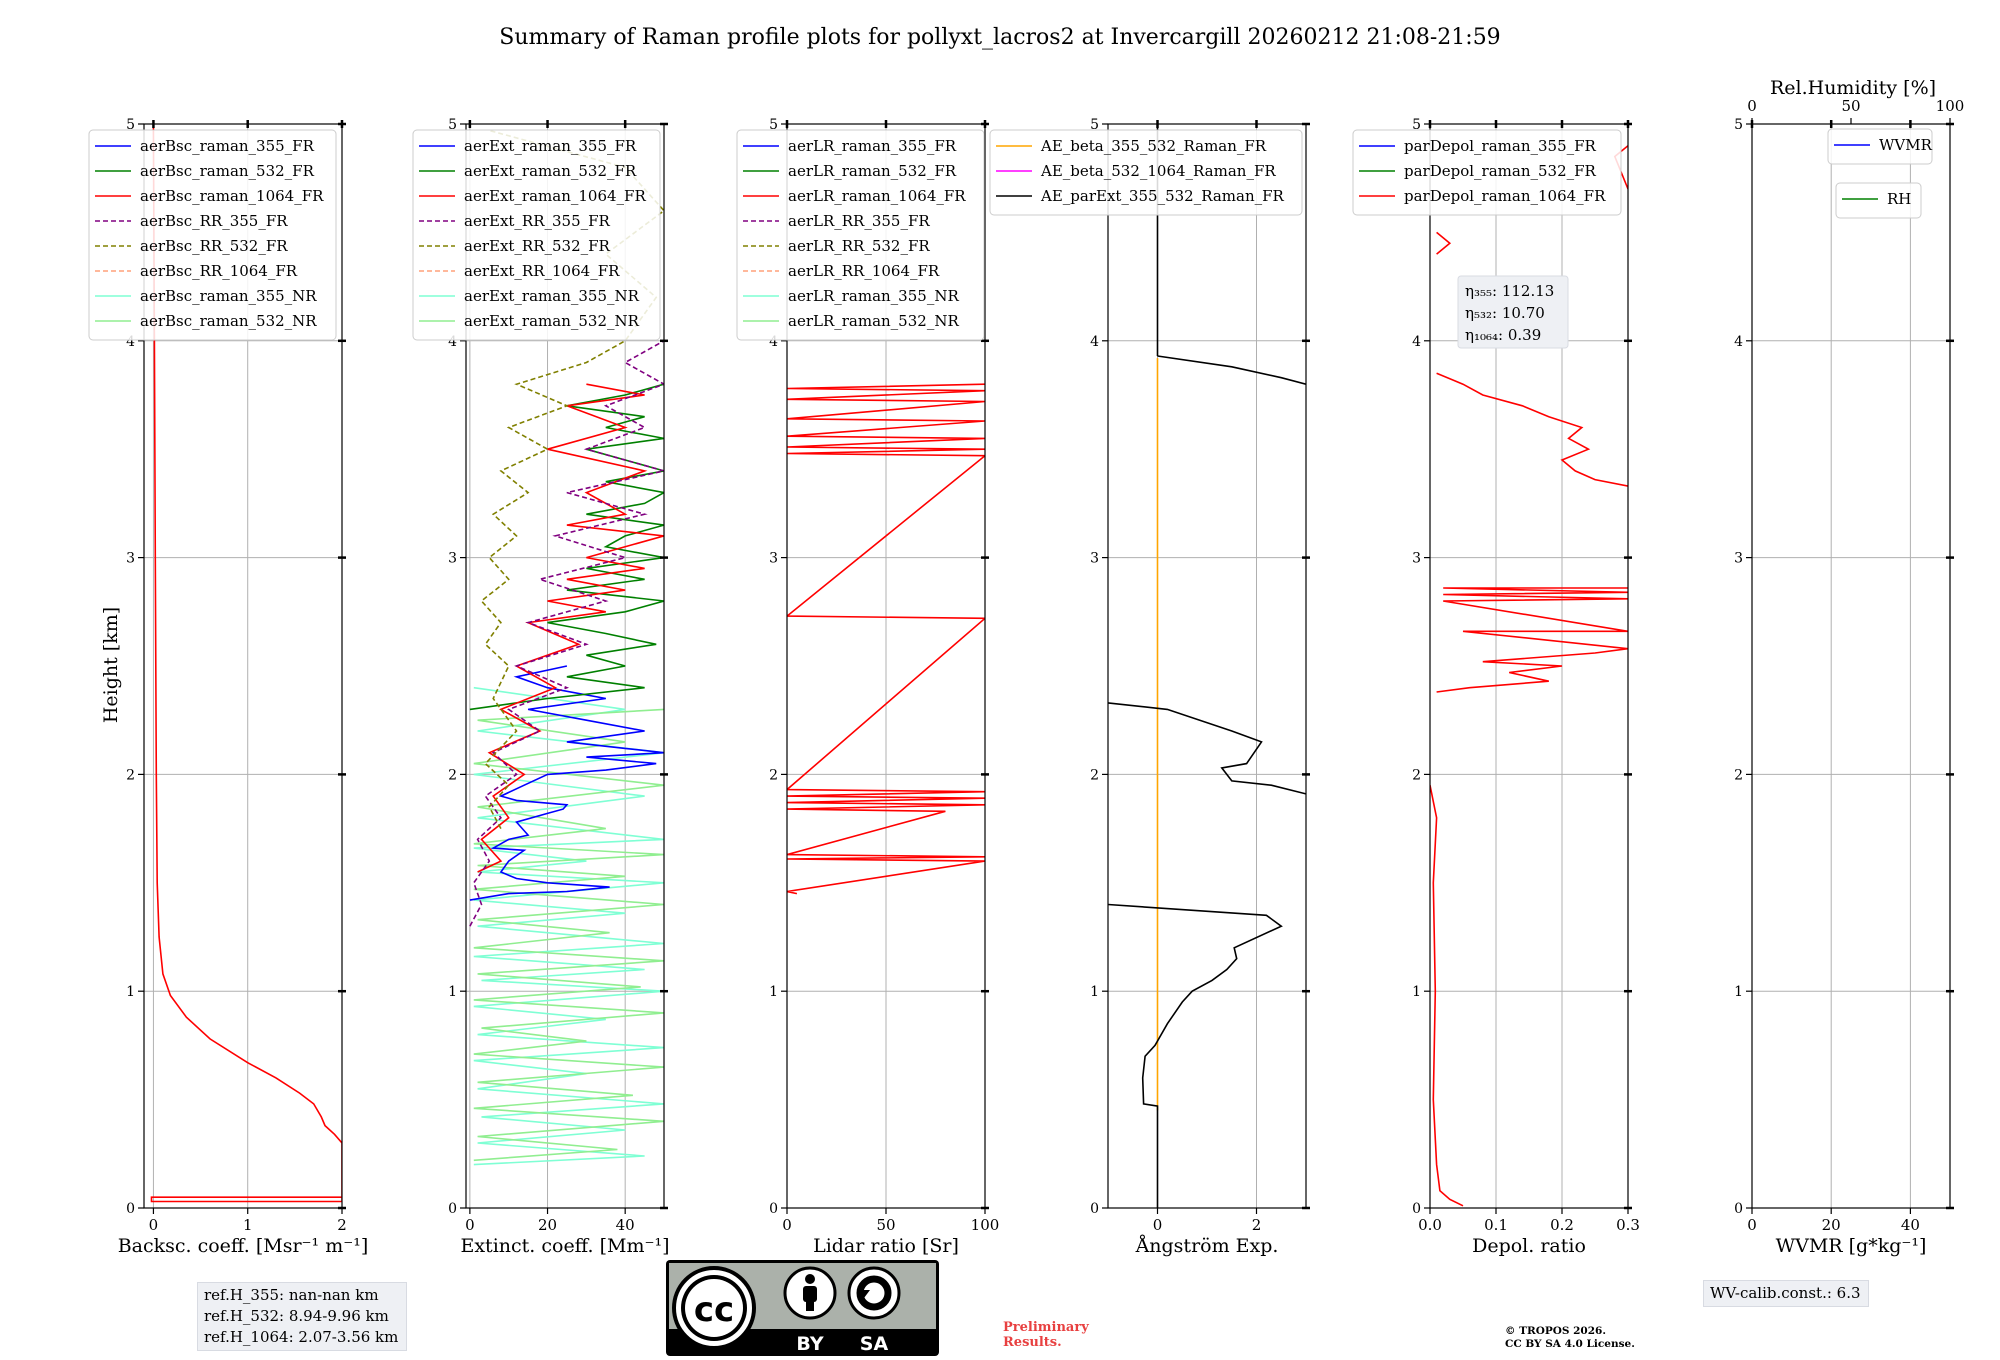 The image size is (2000, 1360). What do you see at coordinates (886, 639) in the screenshot?
I see `series-aerLR_raman_1064_FR` at bounding box center [886, 639].